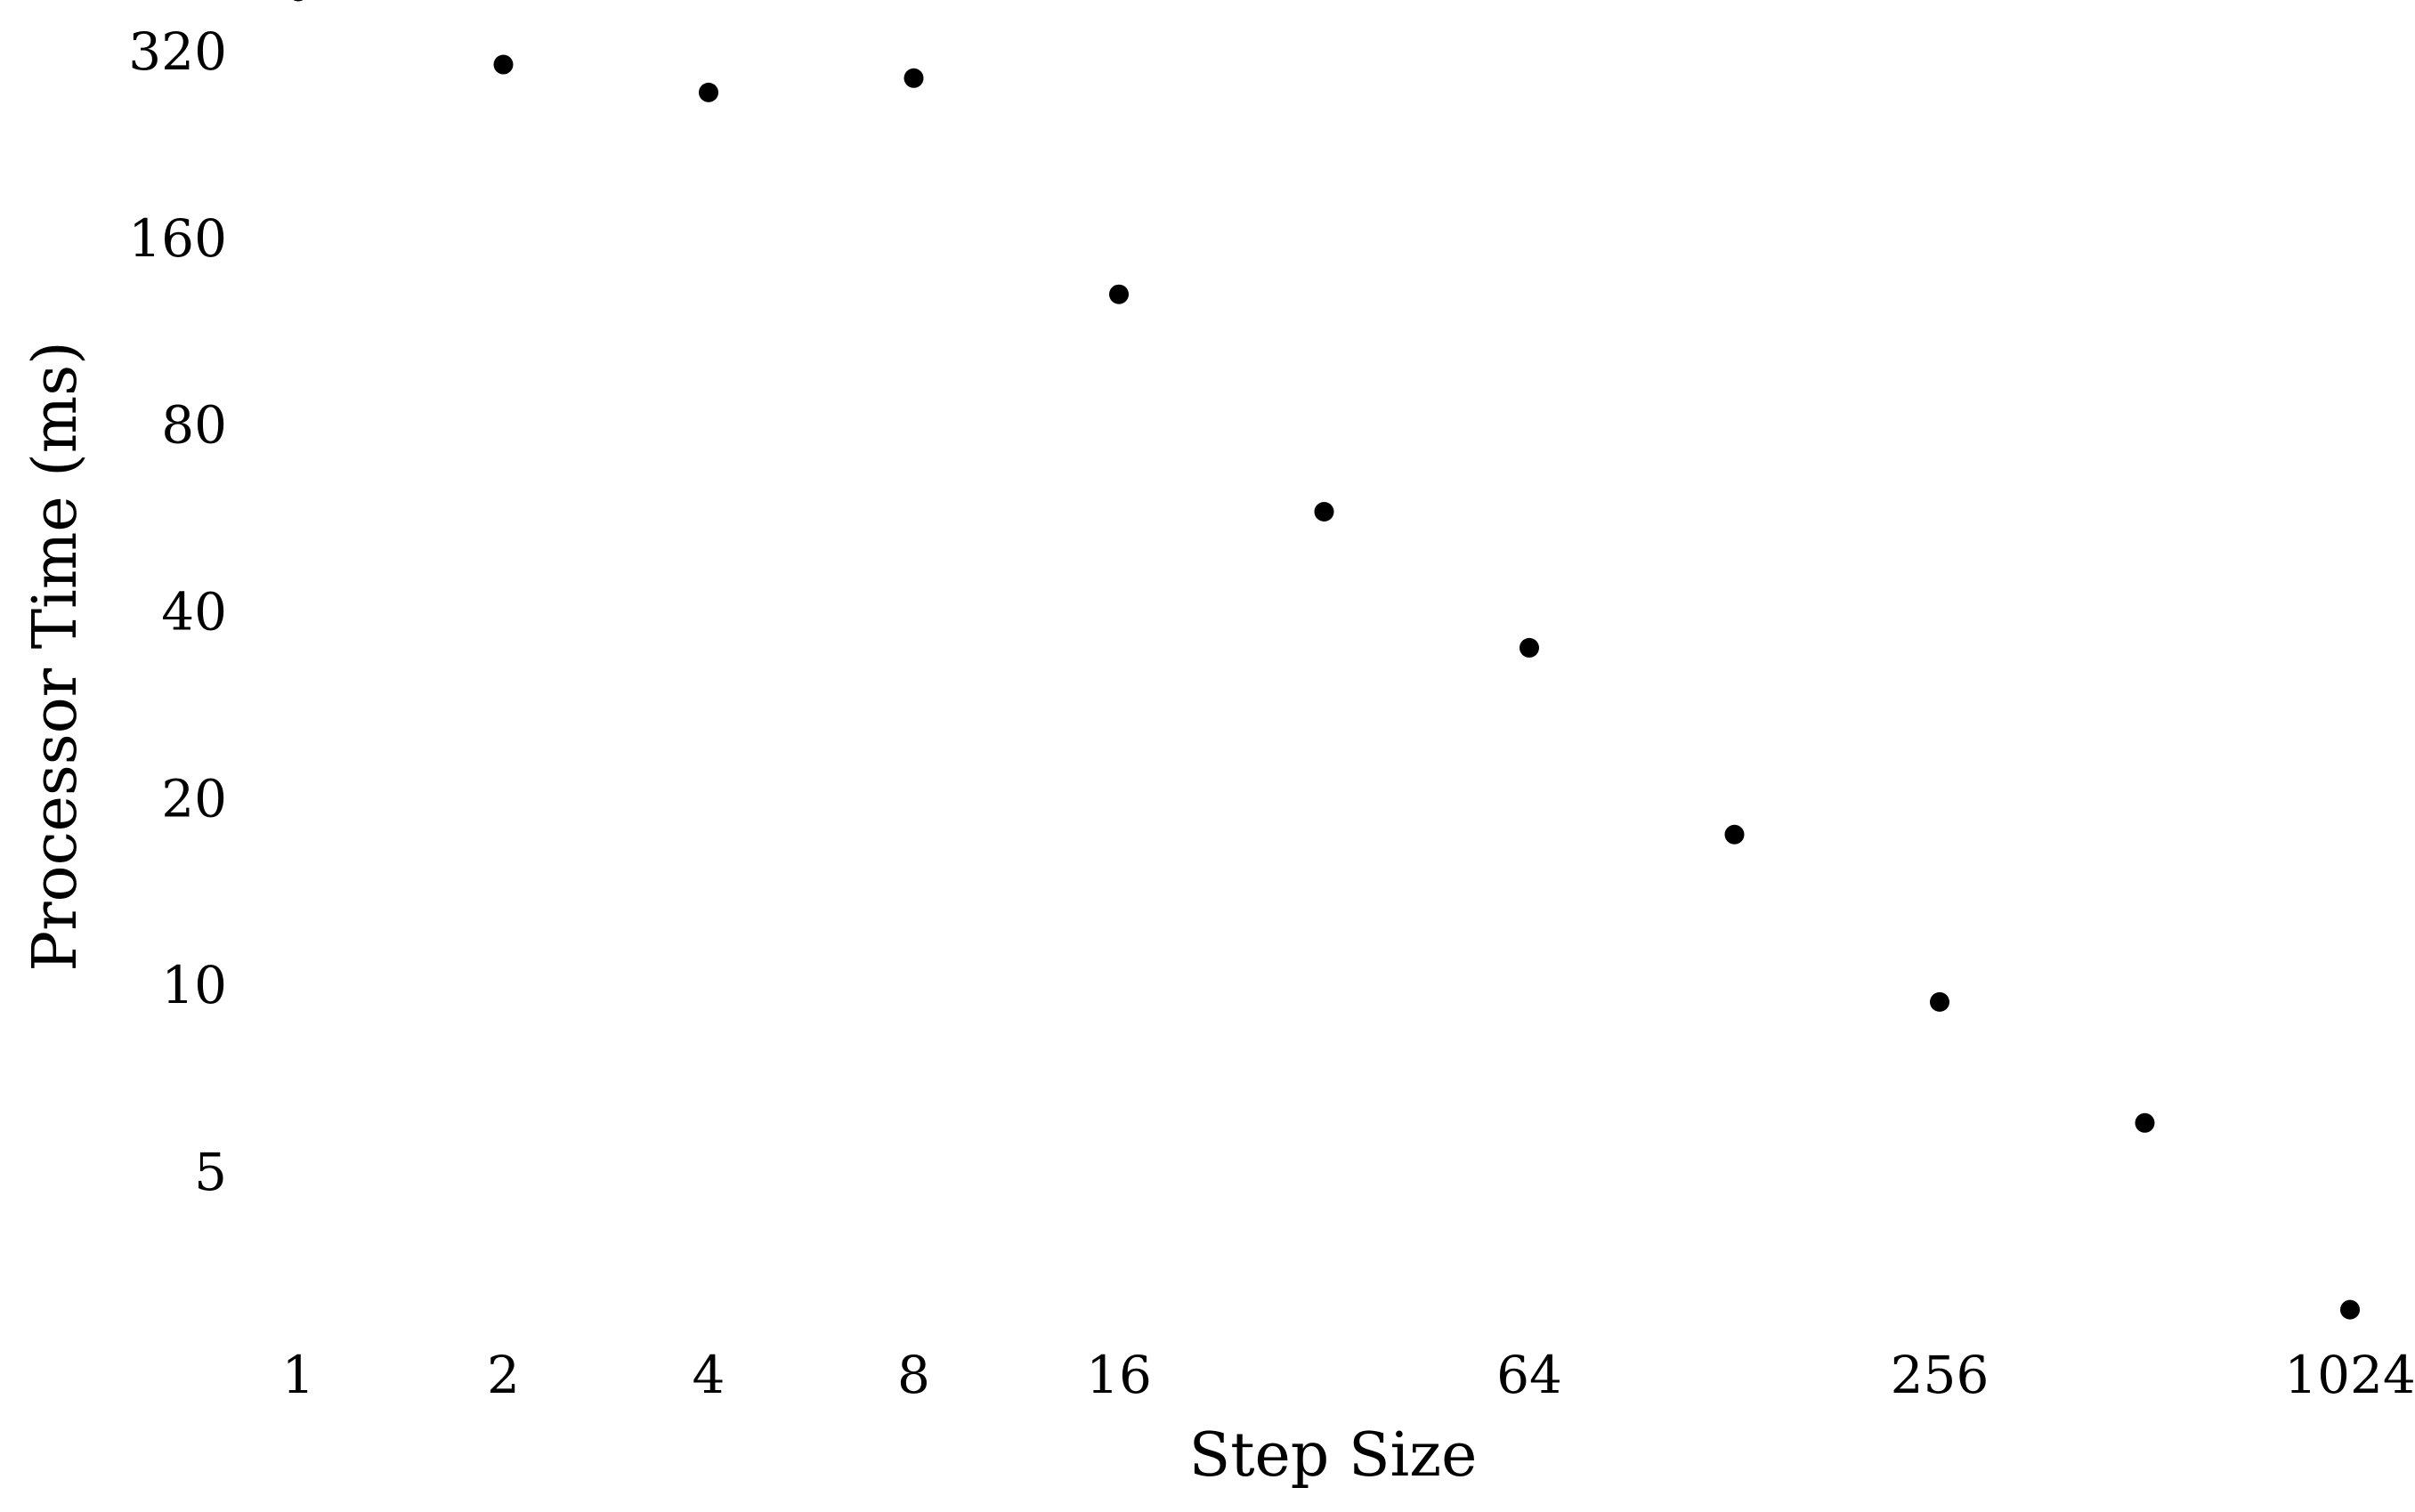 This screenshot has height=1512, width=2415. I want to click on x-tick-label: 2, so click(503, 1375).